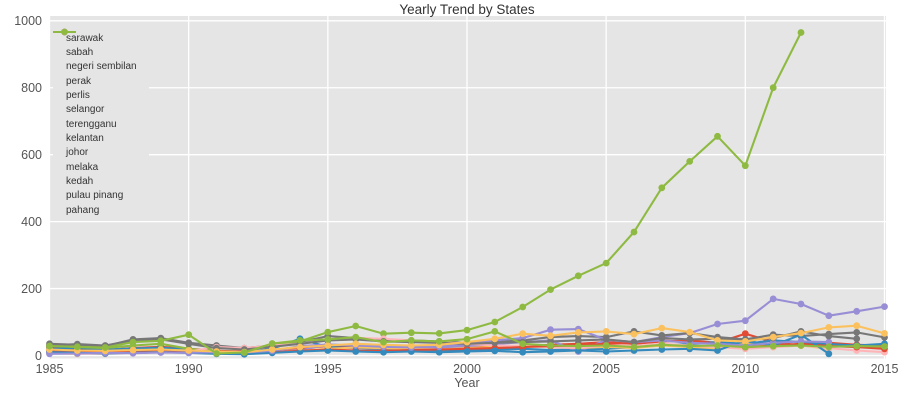  Describe the element at coordinates (95, 51) in the screenshot. I see `legend-item-negeri-sembilan: negeri sembilan` at that location.